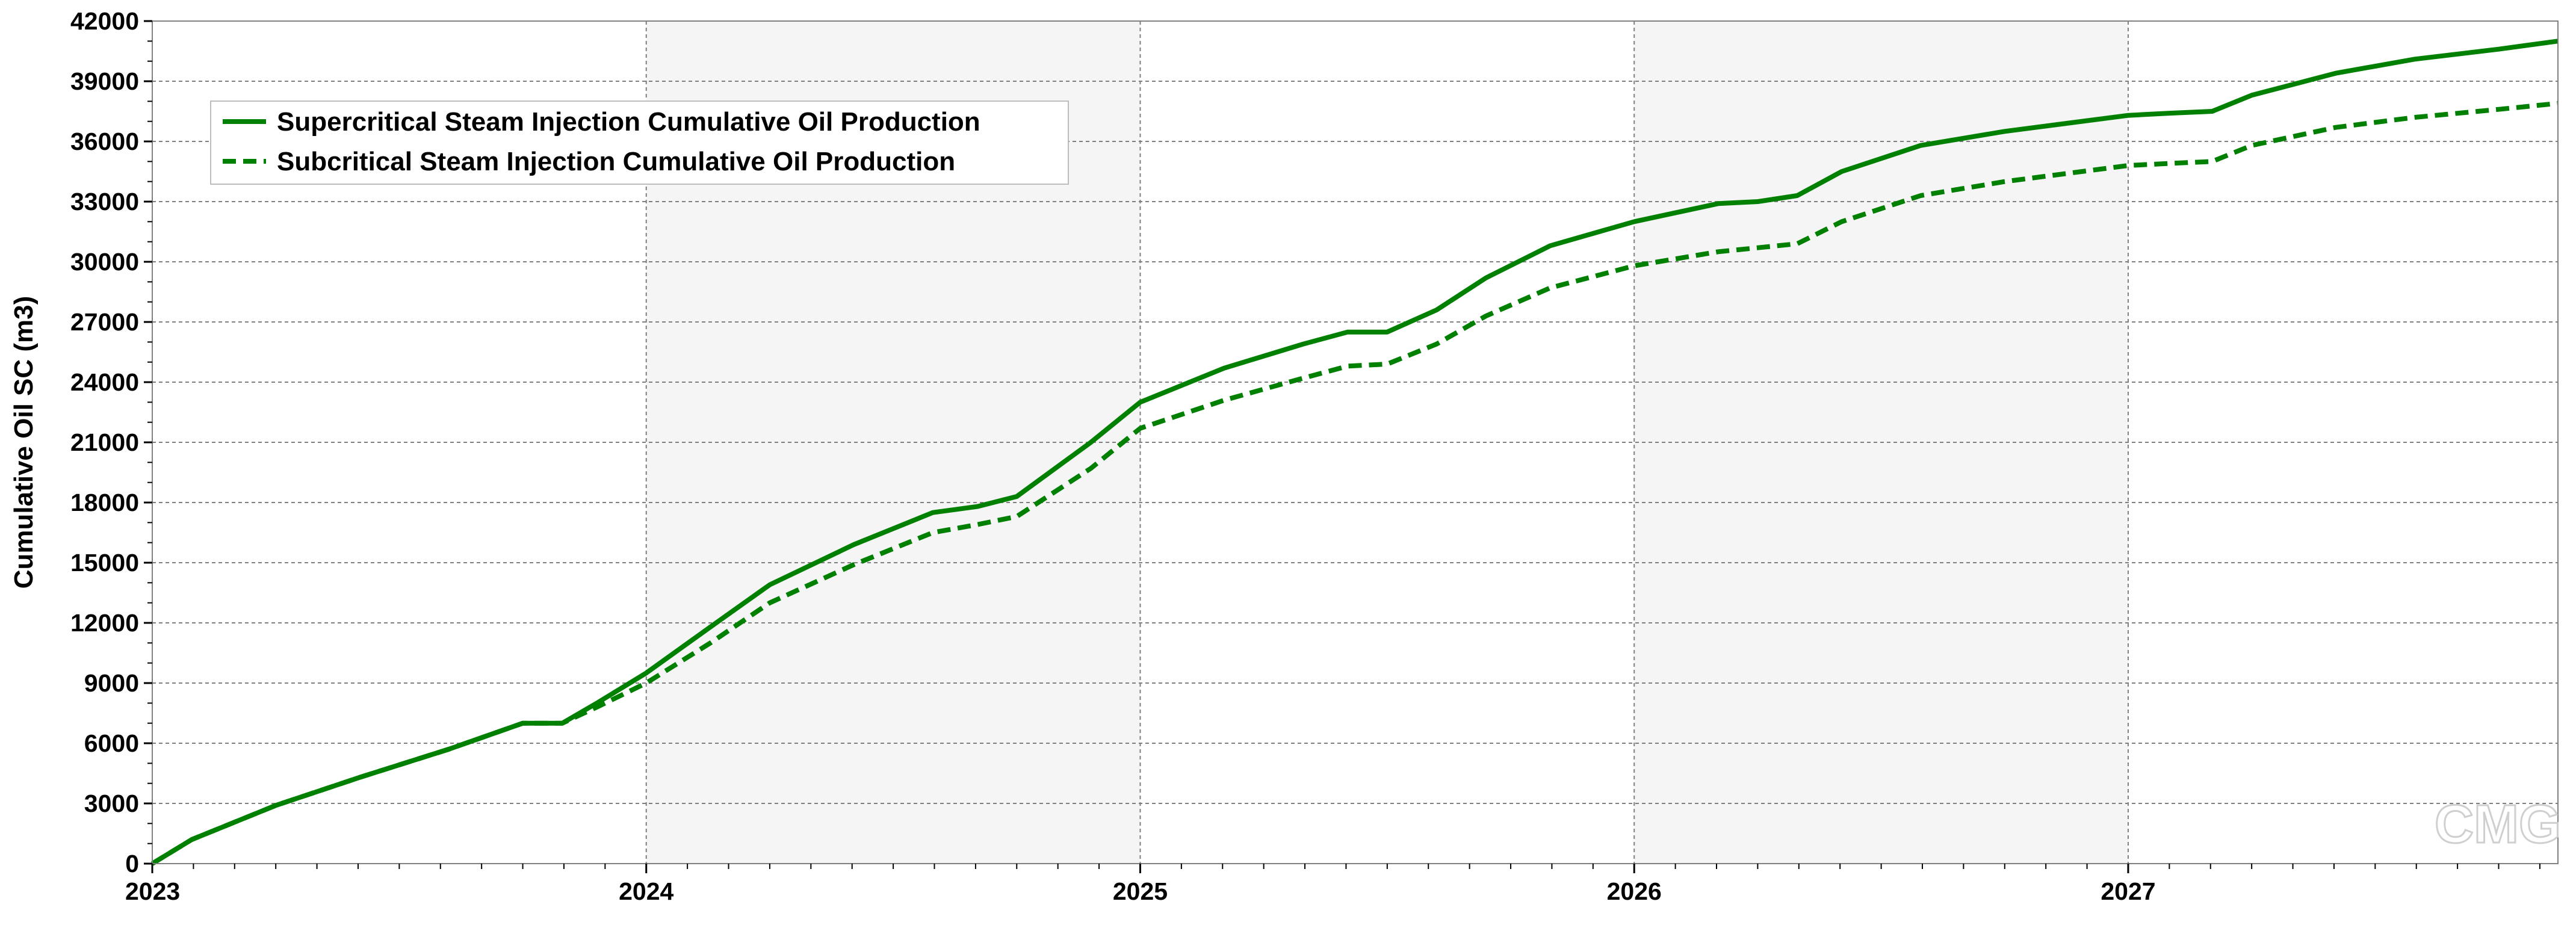 The image size is (2576, 928). What do you see at coordinates (112, 683) in the screenshot?
I see `y-tick-label: 9000` at bounding box center [112, 683].